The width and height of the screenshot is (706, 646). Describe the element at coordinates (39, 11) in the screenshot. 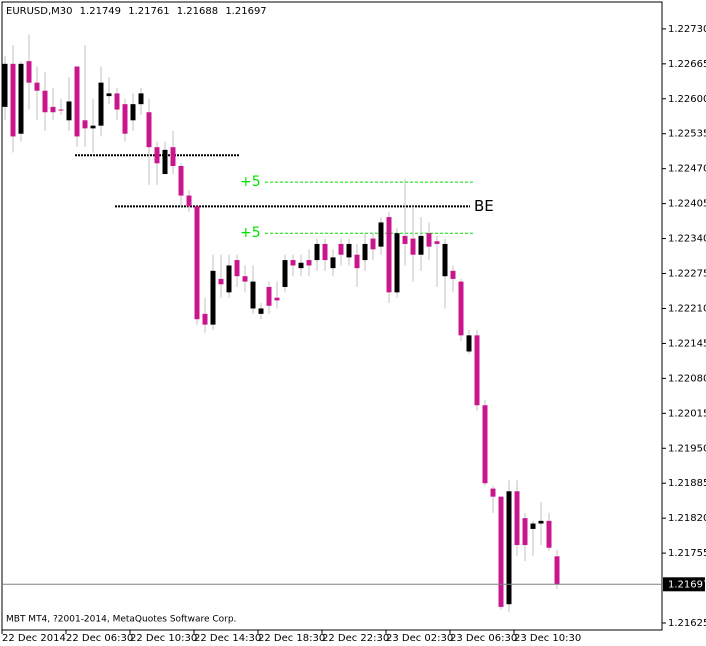

I see `symbol: EURUSD,M30` at that location.